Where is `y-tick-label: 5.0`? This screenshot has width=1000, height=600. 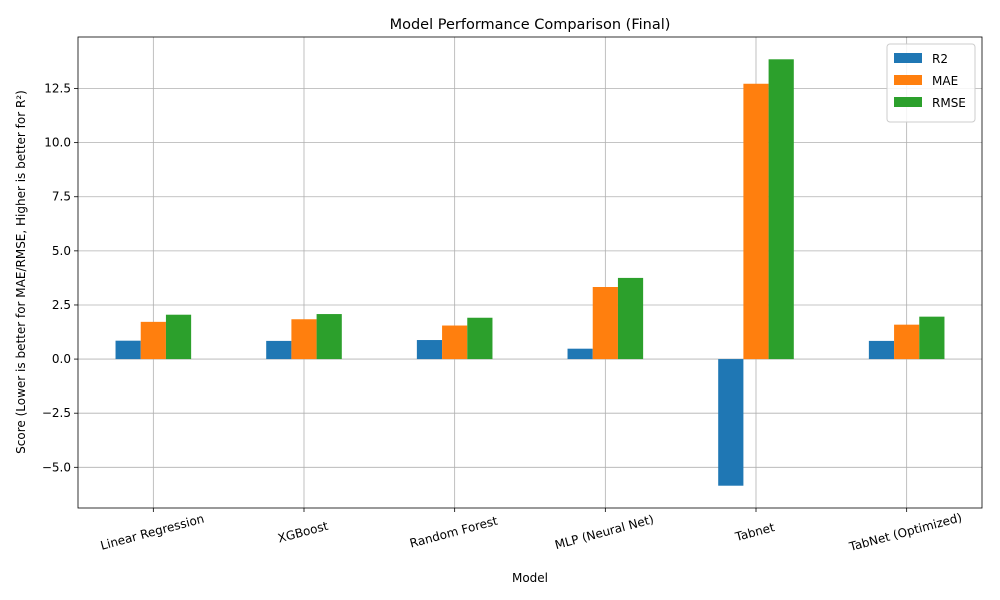
y-tick-label: 5.0 is located at coordinates (61, 251).